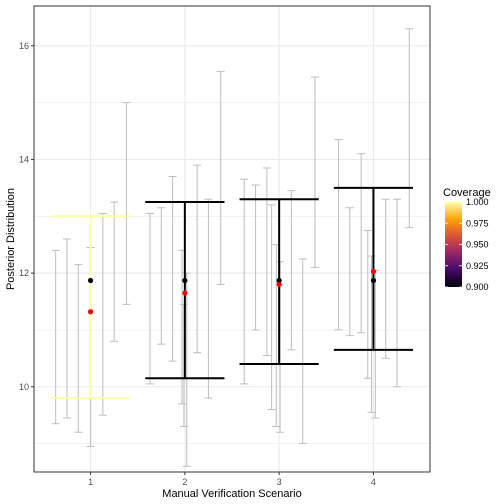  Describe the element at coordinates (467, 193) in the screenshot. I see `legend-title: Coverage` at that location.